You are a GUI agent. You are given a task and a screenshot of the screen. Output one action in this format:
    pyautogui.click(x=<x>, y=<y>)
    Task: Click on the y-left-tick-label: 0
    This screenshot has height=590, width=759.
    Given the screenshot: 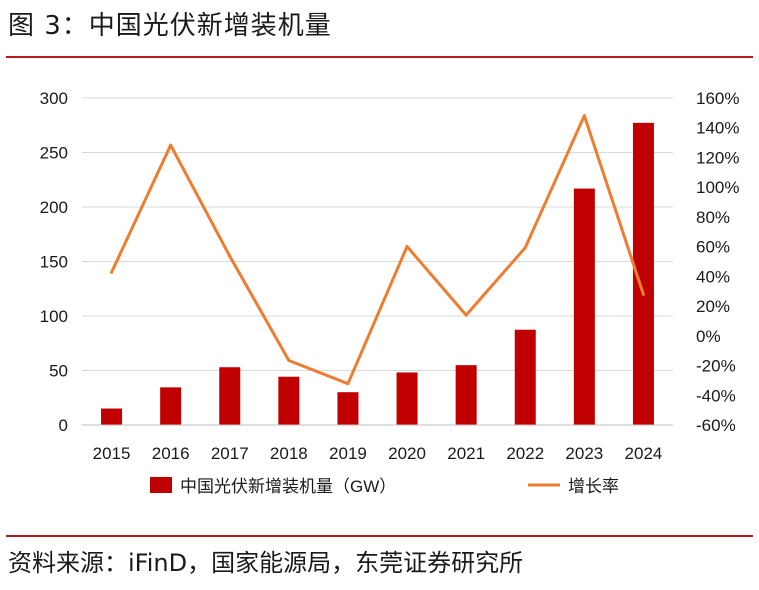 What is the action you would take?
    pyautogui.click(x=63, y=425)
    